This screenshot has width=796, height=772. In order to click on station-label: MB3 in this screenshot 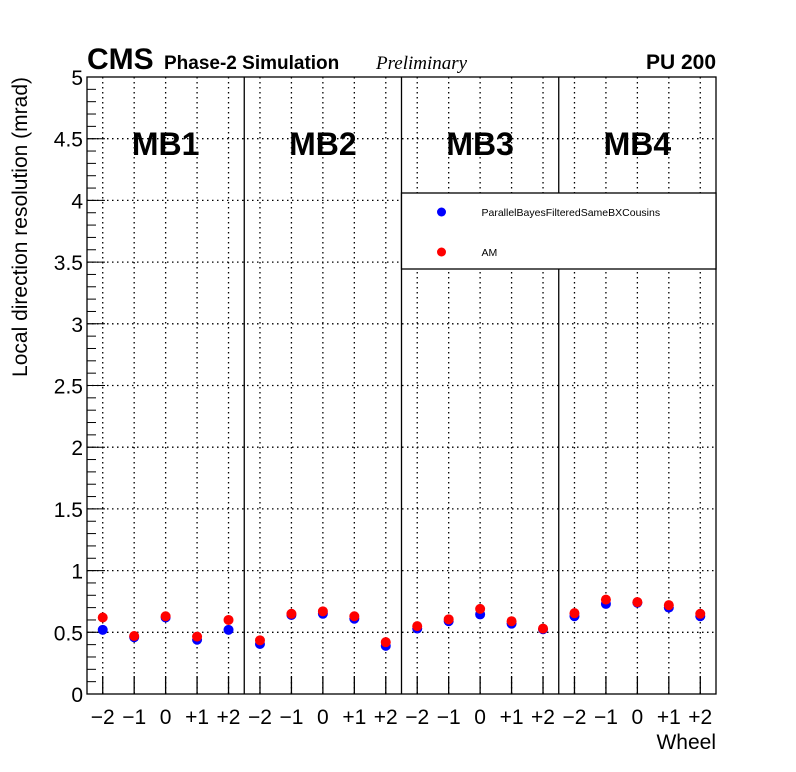, I will do `click(480, 144)`.